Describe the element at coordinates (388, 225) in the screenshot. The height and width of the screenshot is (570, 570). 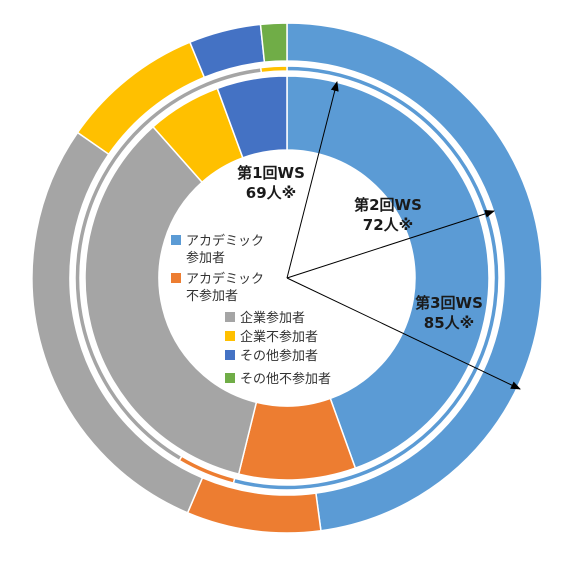
I see `ring-label-count-2: 72人※` at that location.